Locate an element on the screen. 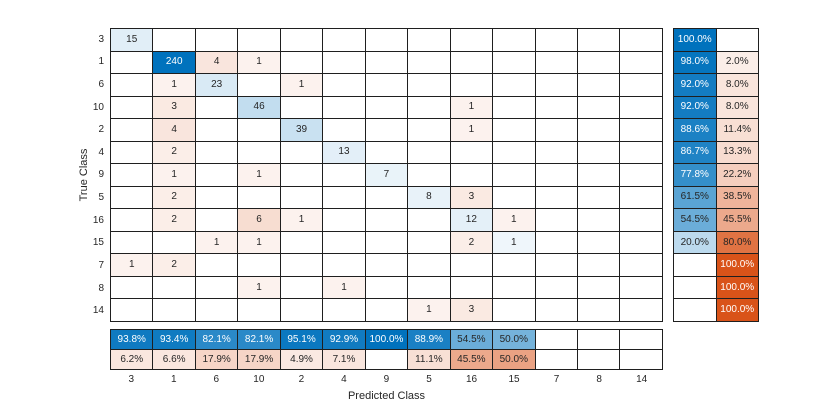 The width and height of the screenshot is (840, 420). y-tick-3: 3 is located at coordinates (101, 39).